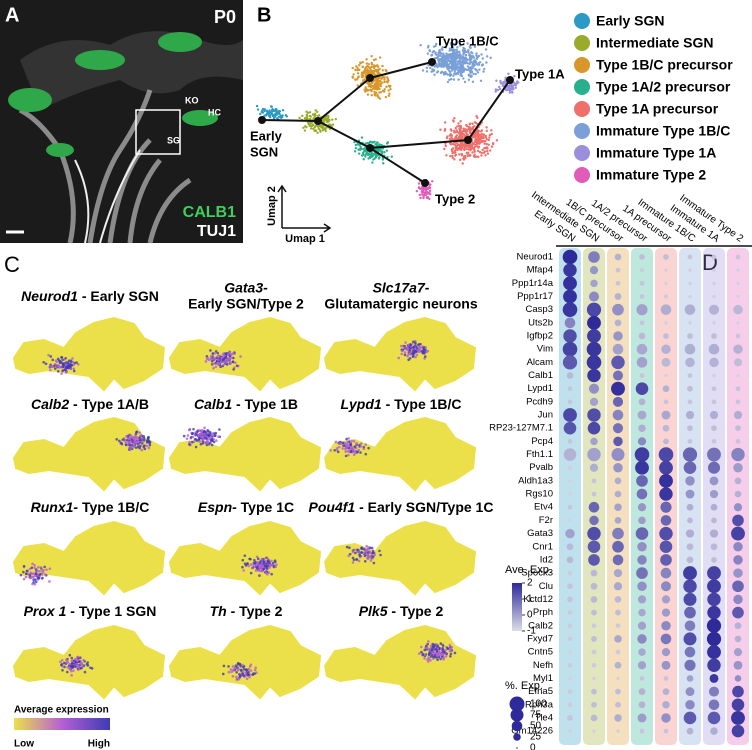 The height and width of the screenshot is (750, 752). What do you see at coordinates (24, 744) in the screenshot?
I see `colorbar-label: Low` at bounding box center [24, 744].